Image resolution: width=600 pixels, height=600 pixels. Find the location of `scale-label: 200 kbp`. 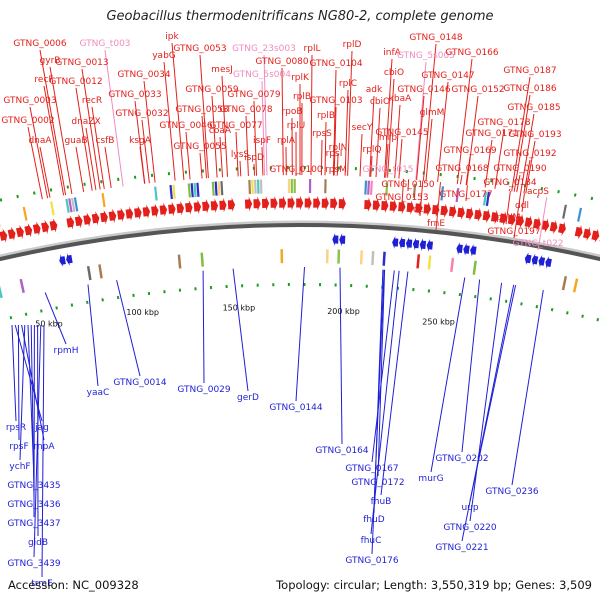

scale-label: 200 kbp is located at coordinates (343, 311).